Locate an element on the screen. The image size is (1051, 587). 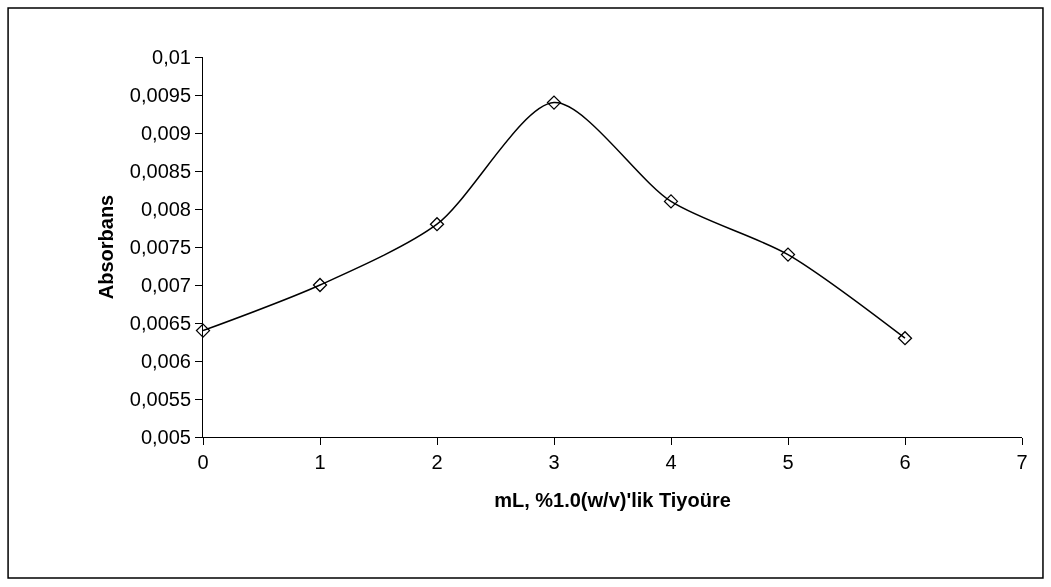
x-axis-title: mL, %1.0(w/v)'lik Tiyoüre is located at coordinates (612, 499).